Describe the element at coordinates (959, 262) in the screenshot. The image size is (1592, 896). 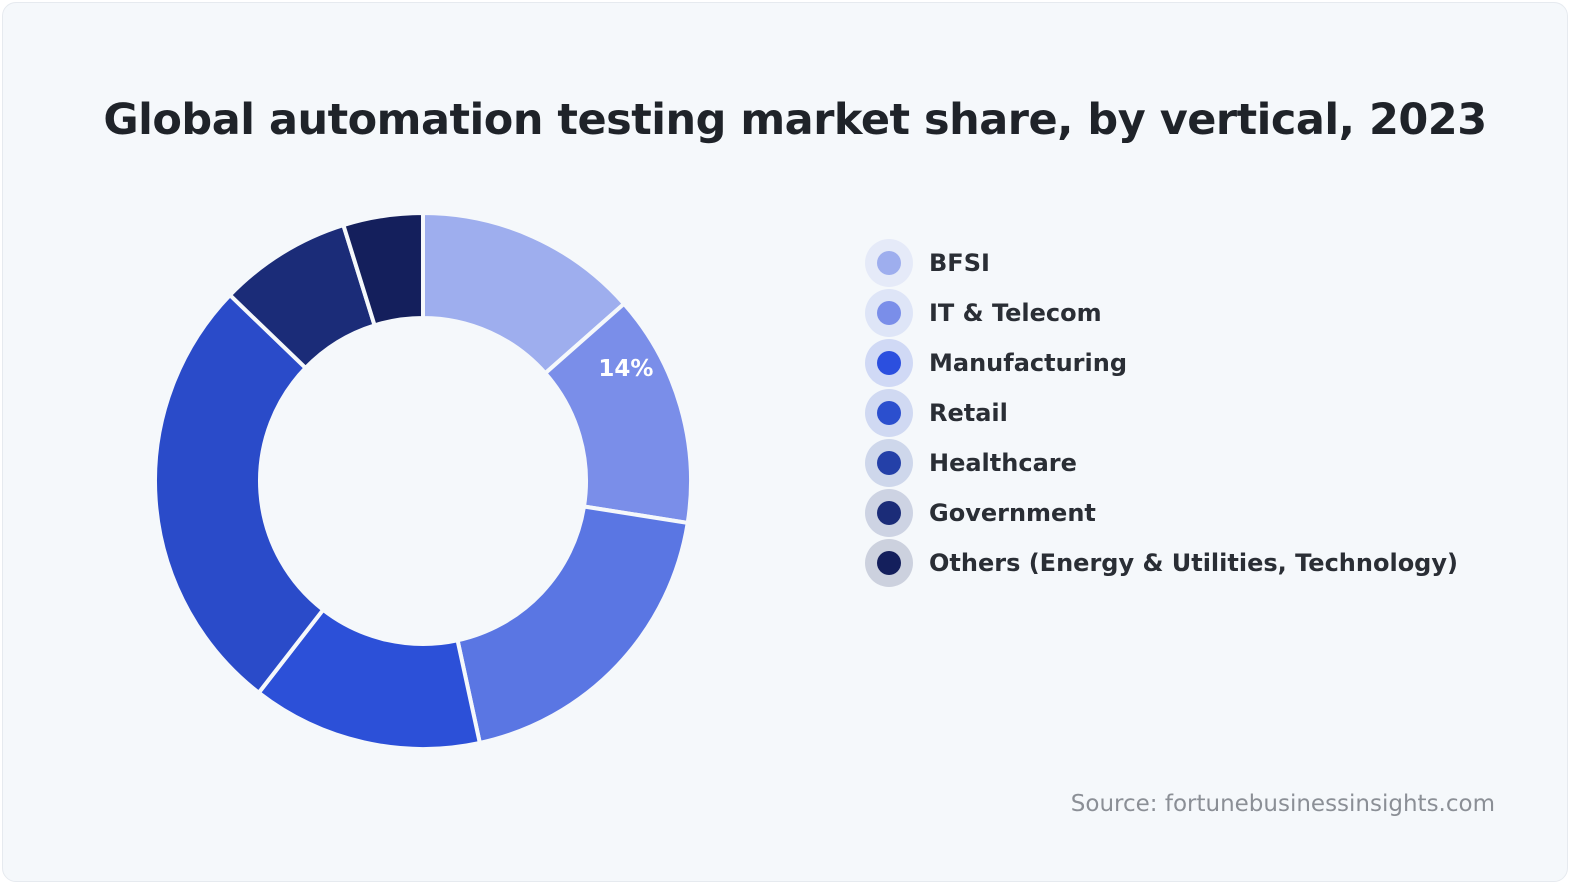
I see `legend-label: BFSI` at that location.